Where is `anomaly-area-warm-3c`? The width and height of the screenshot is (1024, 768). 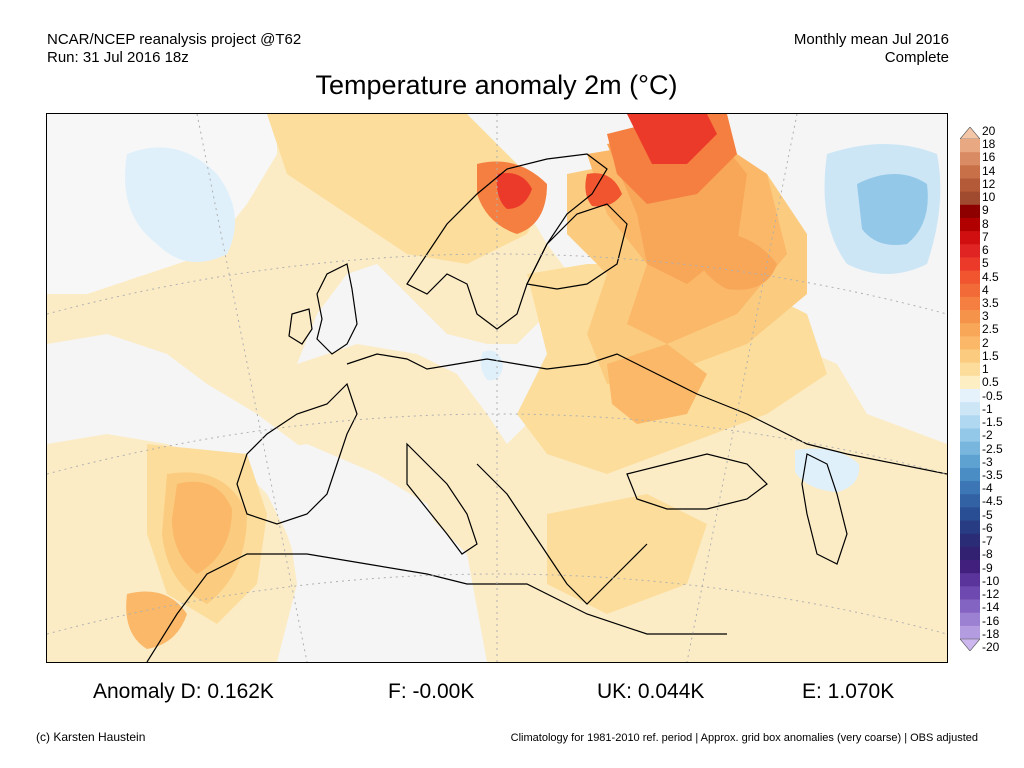 anomaly-area-warm-3c is located at coordinates (202, 527).